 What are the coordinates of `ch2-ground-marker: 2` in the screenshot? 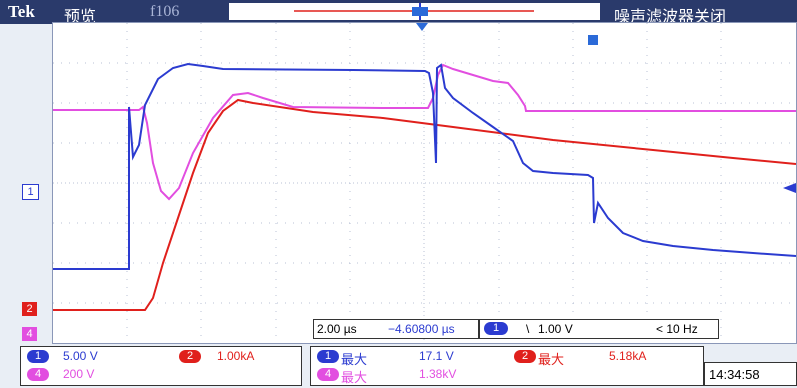 It's located at (29, 309).